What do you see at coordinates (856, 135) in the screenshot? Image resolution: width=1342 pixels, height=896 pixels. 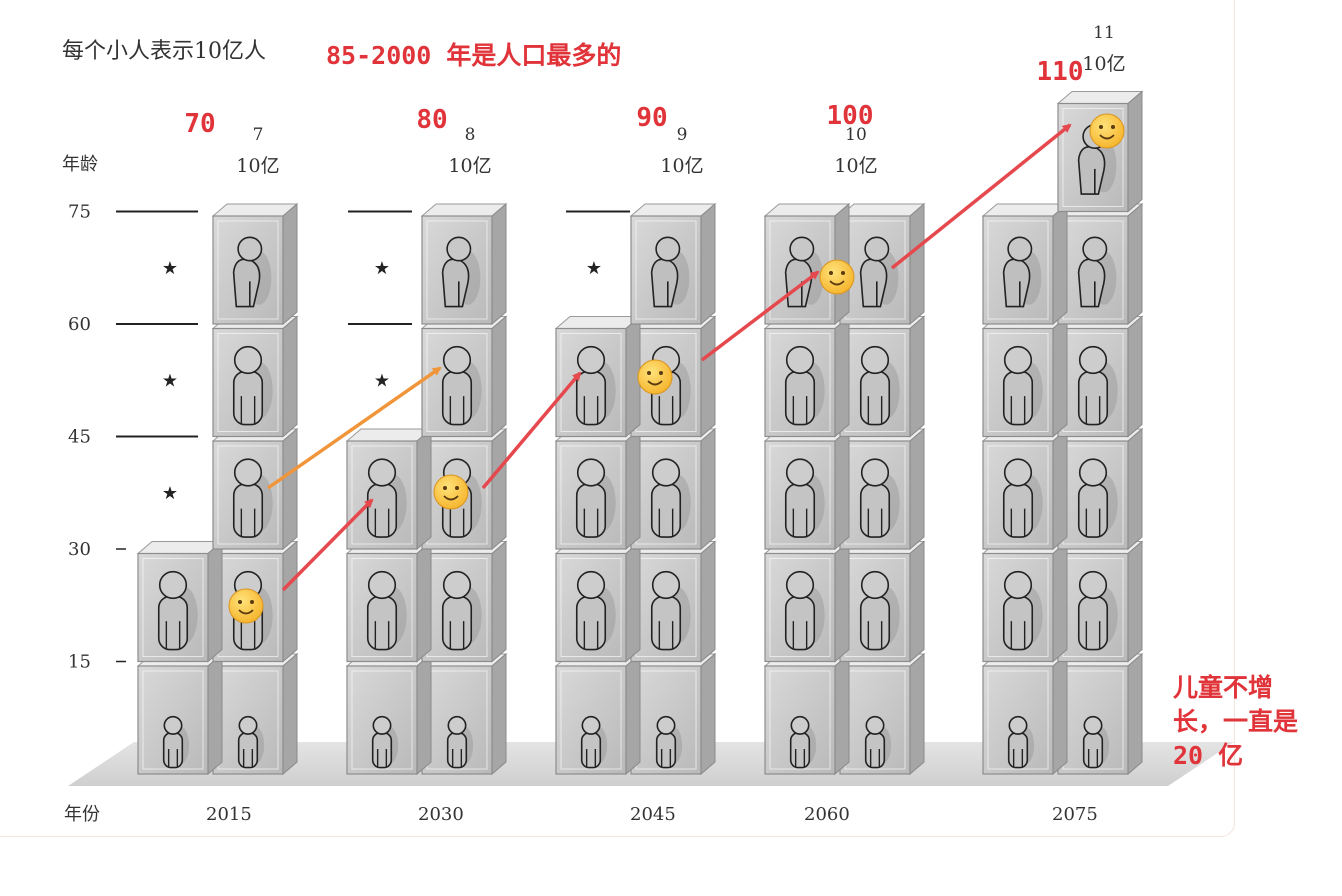 I see `total-value-2060: 10` at bounding box center [856, 135].